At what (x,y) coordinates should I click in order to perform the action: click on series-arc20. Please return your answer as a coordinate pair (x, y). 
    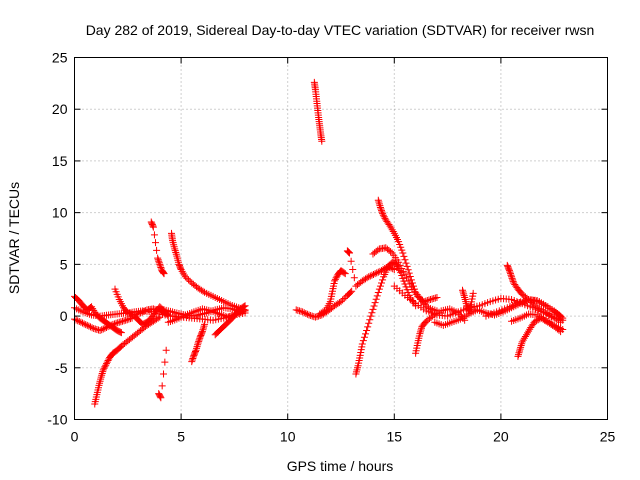
    Looking at the image, I should click on (407, 255).